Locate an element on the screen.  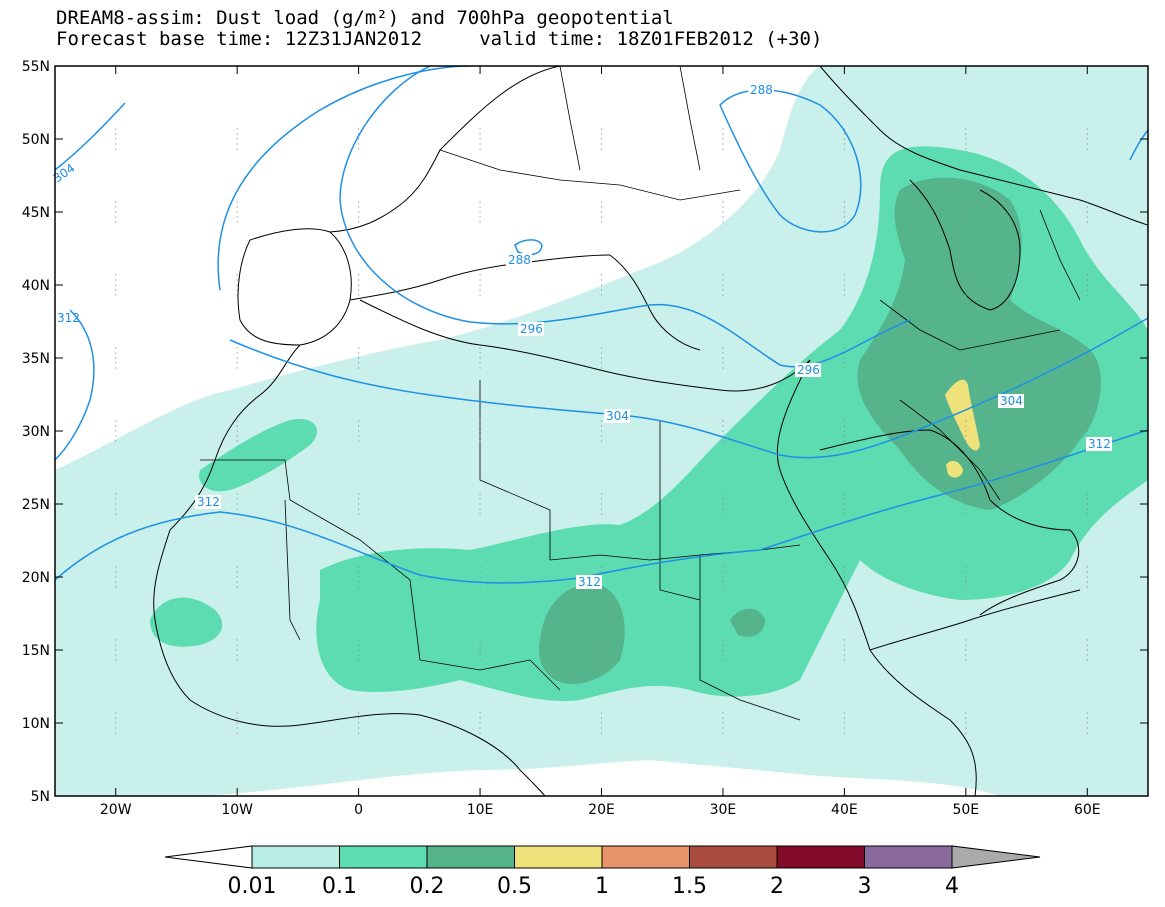
contour-296-main is located at coordinates (688, 388).